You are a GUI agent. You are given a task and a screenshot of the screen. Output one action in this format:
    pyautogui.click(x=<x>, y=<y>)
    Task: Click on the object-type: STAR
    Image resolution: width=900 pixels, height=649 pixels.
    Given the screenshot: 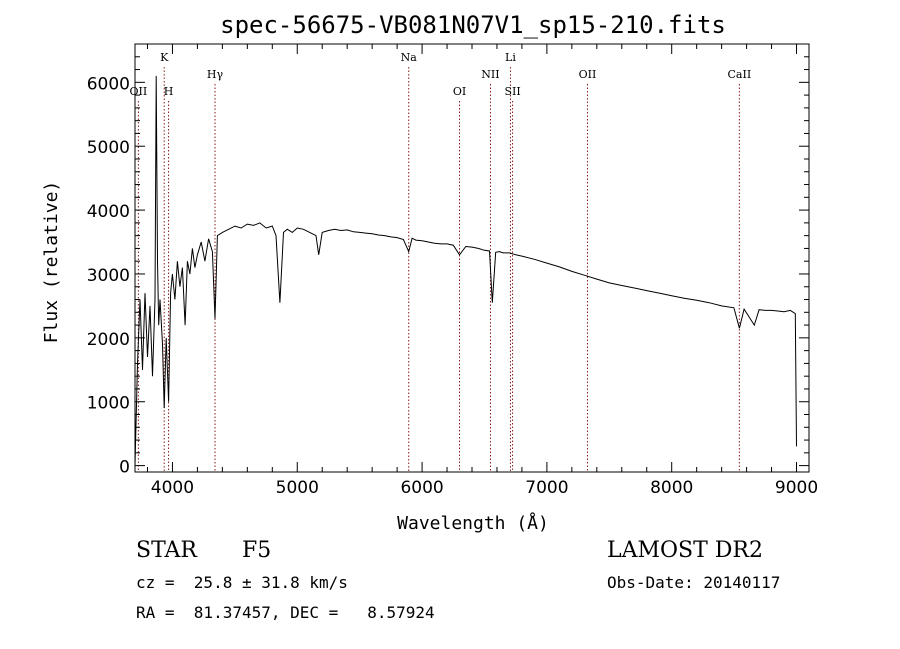 What is the action you would take?
    pyautogui.click(x=166, y=550)
    